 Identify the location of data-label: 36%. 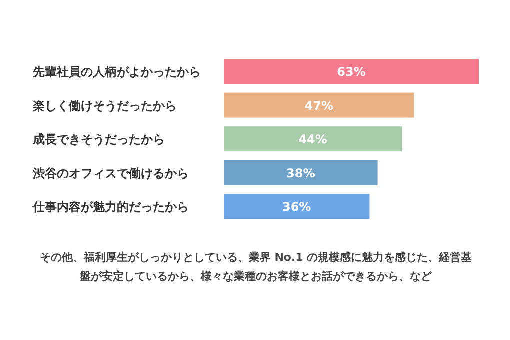
(297, 207).